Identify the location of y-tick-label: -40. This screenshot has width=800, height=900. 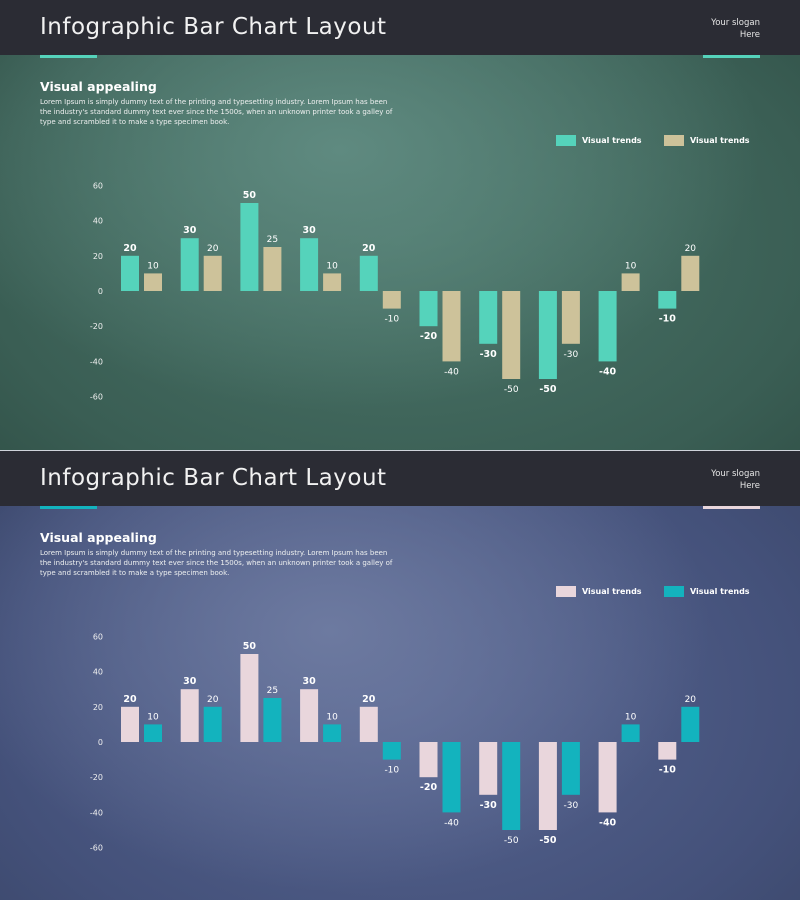
(96, 361).